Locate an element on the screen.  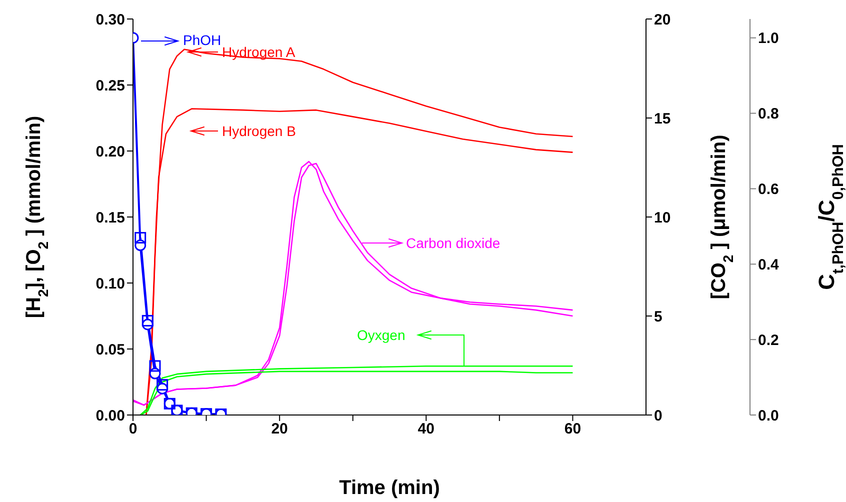
y3-tick-label: 0.8 is located at coordinates (768, 114).